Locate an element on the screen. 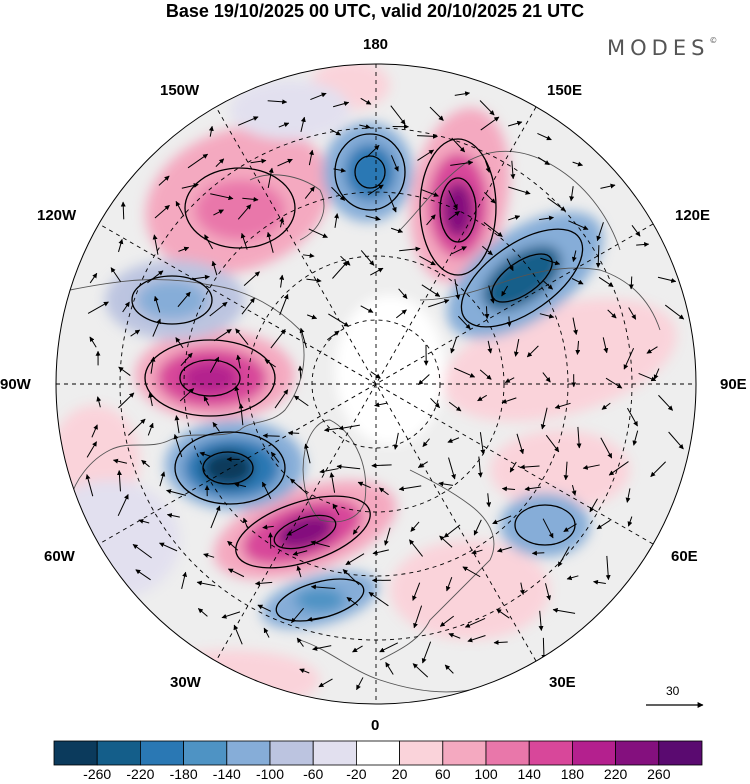  trough-gulf-of-alaska-core is located at coordinates (172, 300).